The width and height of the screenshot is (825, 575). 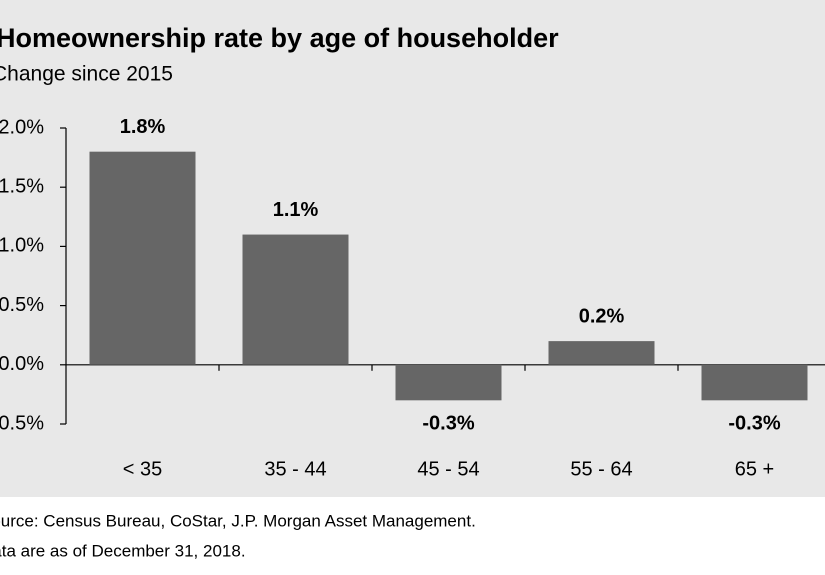 I want to click on x-tick-label: 45 - 54, so click(x=448, y=469).